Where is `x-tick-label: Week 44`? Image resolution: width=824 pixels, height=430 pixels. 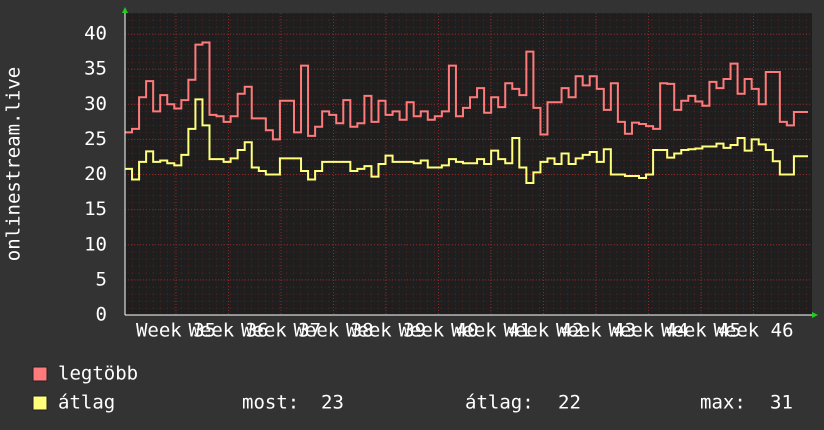
x-tick-label: Week 44 is located at coordinates (648, 331).